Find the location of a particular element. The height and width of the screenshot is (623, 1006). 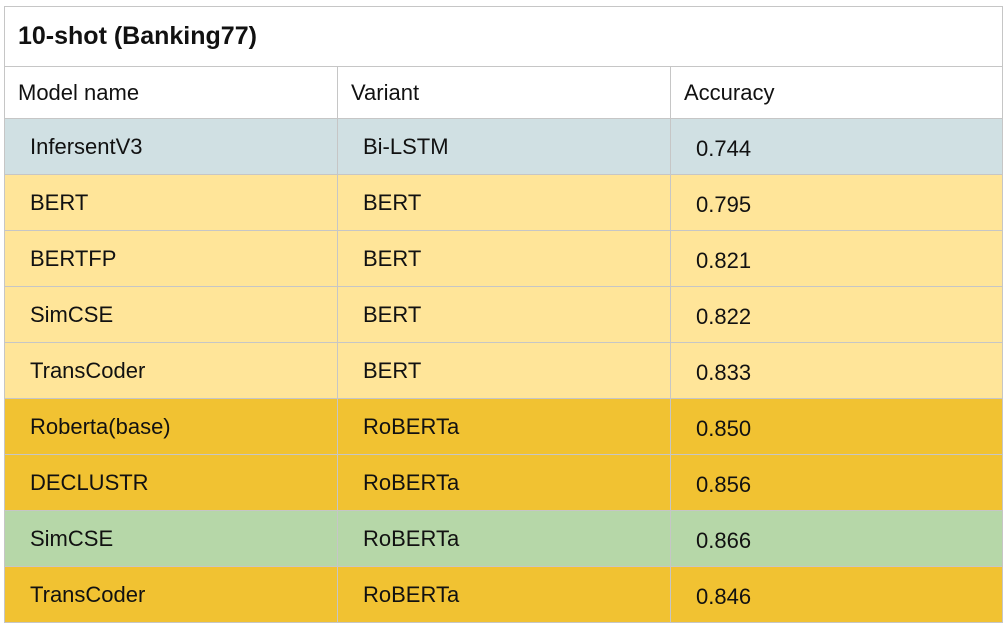

model-name-cell: BERT is located at coordinates (171, 202).